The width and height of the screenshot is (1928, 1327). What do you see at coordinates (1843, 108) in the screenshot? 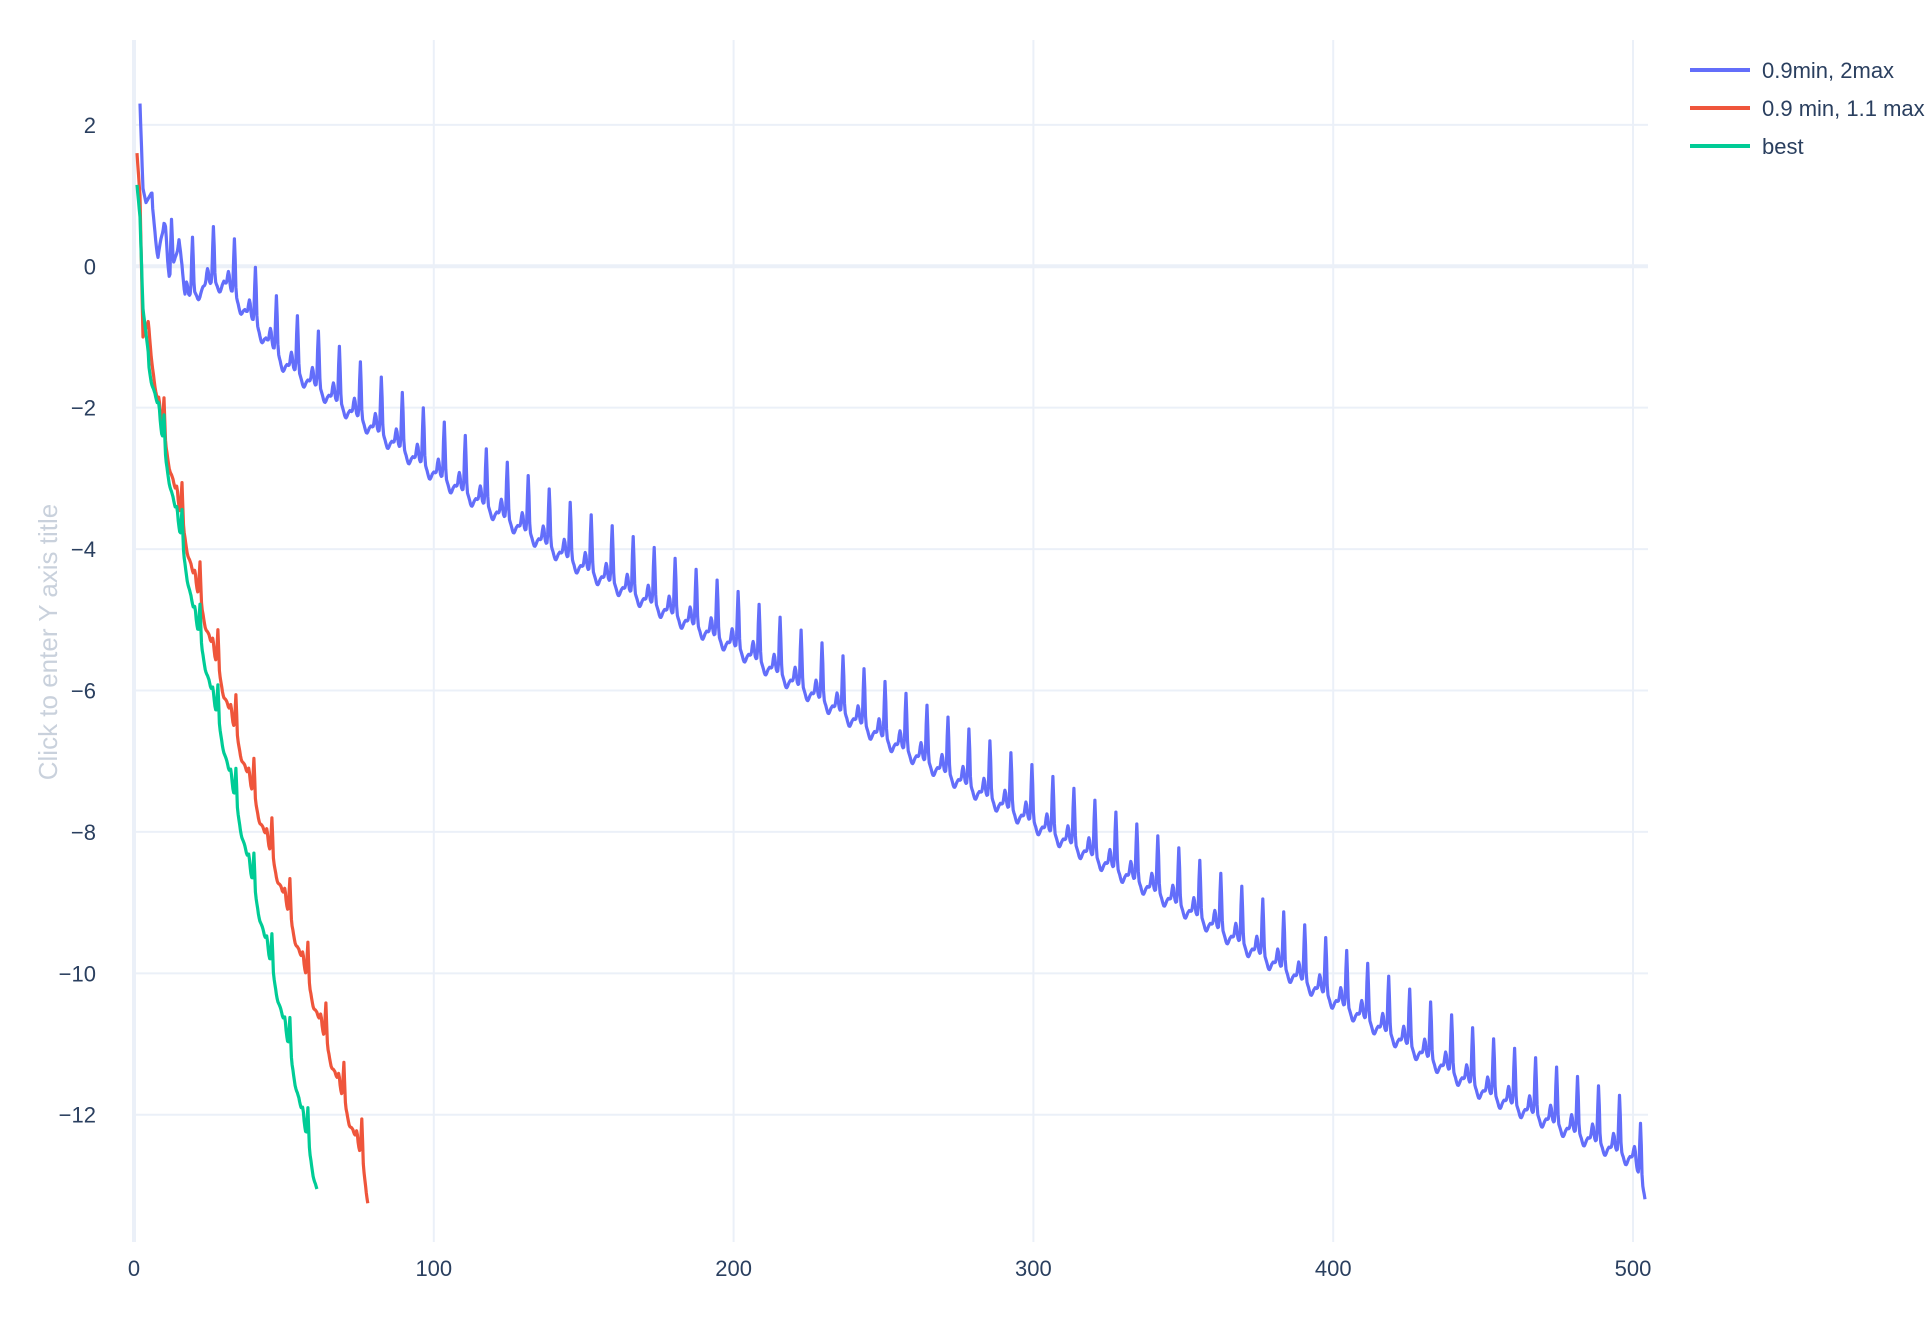
I see `legend-label: 0.9 min, 1.1 max` at bounding box center [1843, 108].